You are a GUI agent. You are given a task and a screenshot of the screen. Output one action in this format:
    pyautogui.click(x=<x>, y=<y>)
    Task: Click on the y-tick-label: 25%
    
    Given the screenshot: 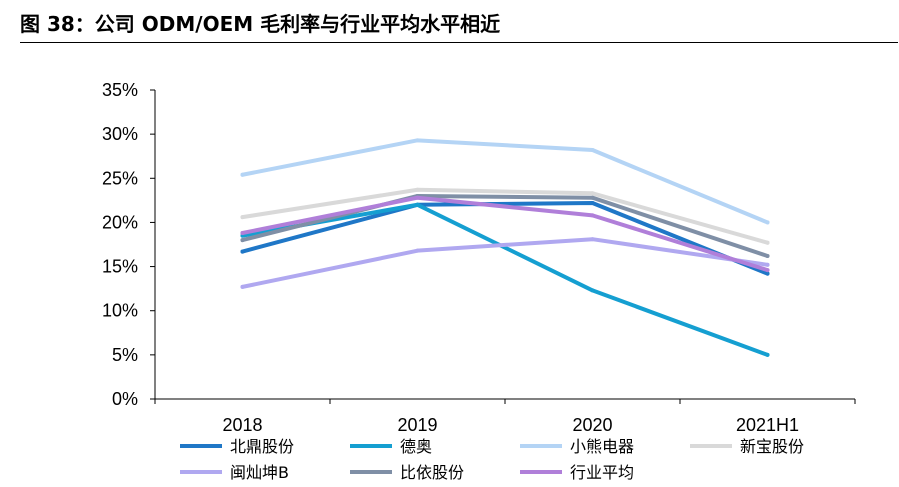 What is the action you would take?
    pyautogui.click(x=120, y=178)
    